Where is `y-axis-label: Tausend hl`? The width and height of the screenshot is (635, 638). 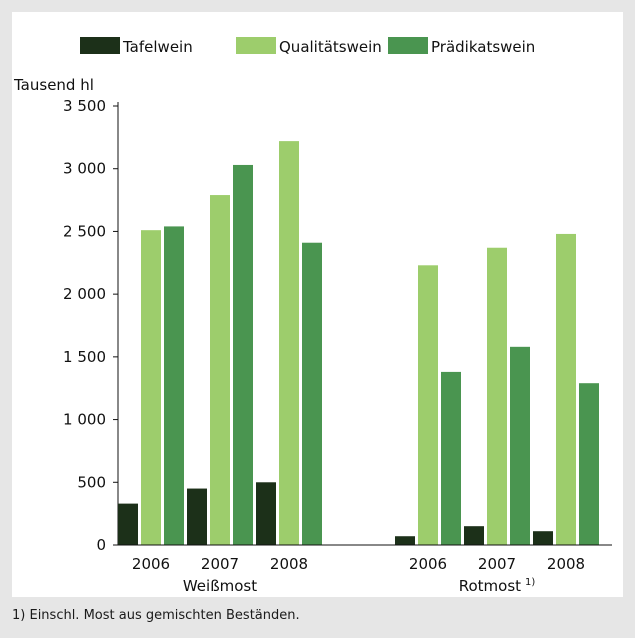 y-axis-label: Tausend hl is located at coordinates (53, 85).